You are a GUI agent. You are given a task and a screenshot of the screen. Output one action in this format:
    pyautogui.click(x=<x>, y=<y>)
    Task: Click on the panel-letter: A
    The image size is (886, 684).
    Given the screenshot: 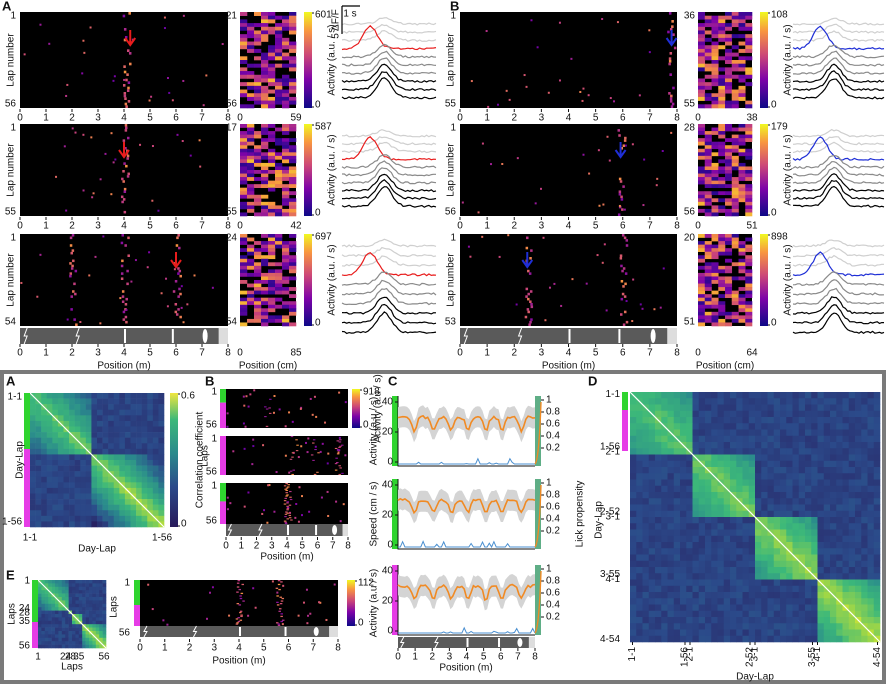 What is the action you would take?
    pyautogui.click(x=11, y=380)
    